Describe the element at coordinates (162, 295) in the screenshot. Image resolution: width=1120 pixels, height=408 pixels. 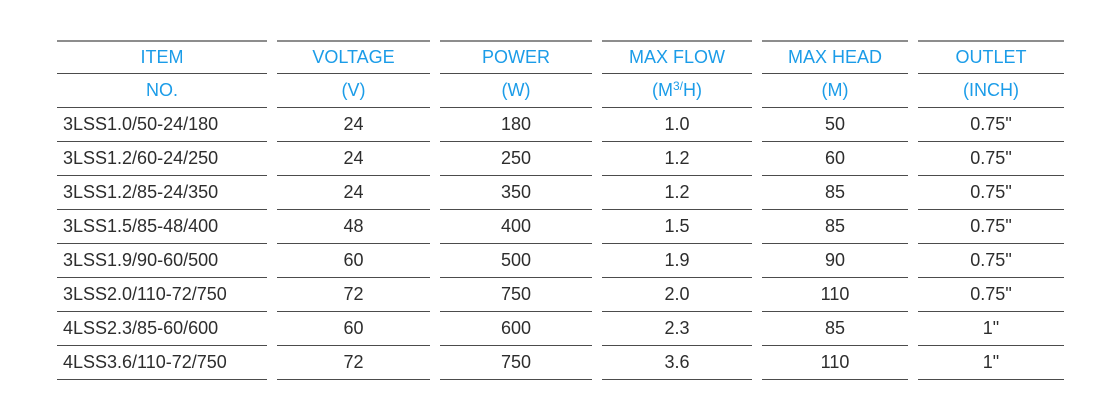
I see `cell-item-no: 3LSS2.0/110-72/750` at that location.